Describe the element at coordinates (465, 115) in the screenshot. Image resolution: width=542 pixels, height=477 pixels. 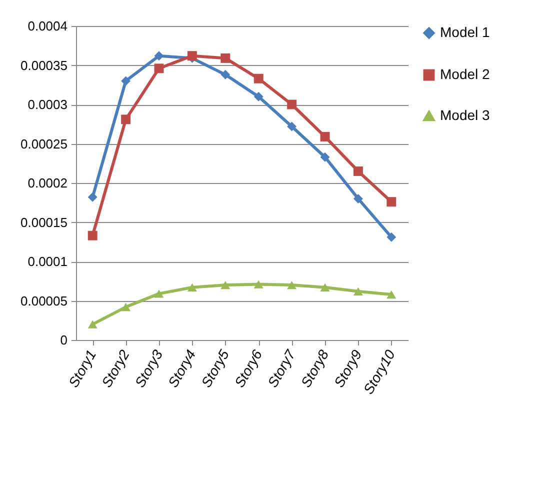
I see `legend-label: Model 3` at that location.